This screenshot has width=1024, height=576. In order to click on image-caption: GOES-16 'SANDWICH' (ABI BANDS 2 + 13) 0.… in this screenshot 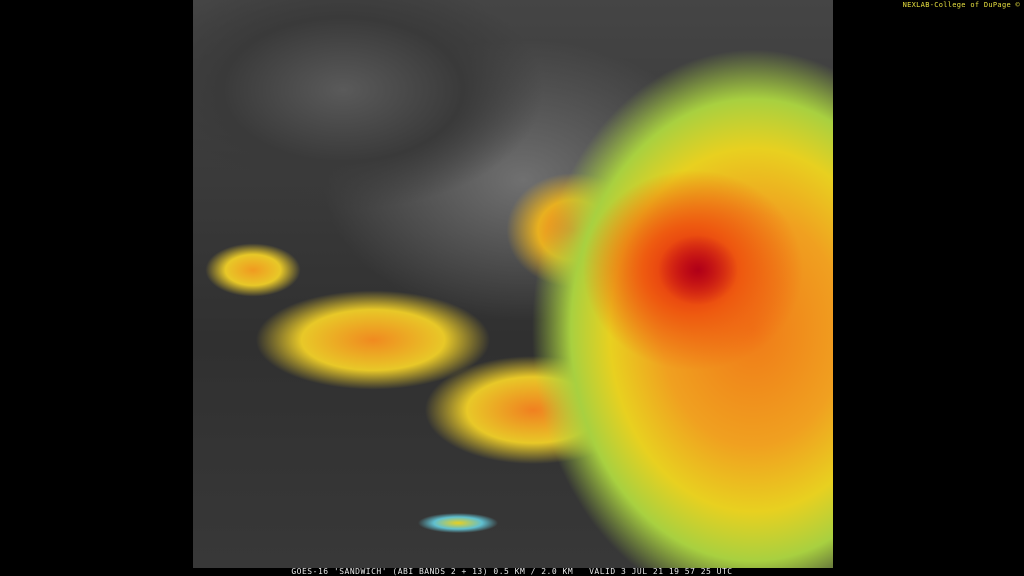, I will do `click(512, 571)`.